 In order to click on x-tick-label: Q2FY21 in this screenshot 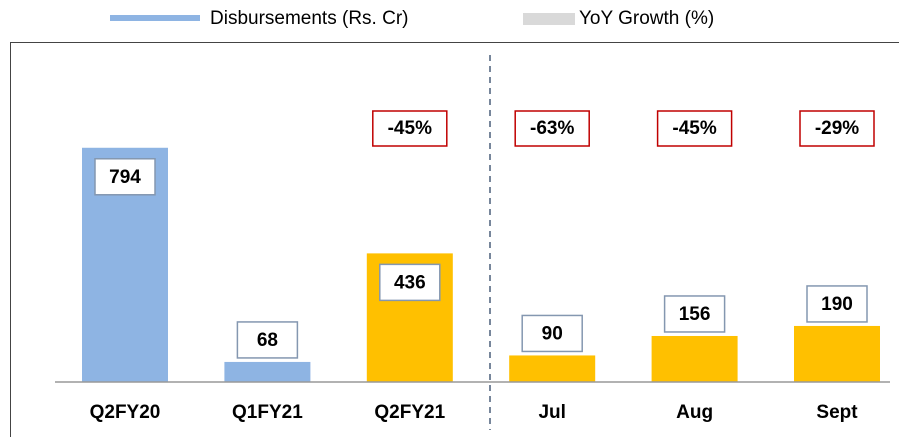, I will do `click(409, 412)`.